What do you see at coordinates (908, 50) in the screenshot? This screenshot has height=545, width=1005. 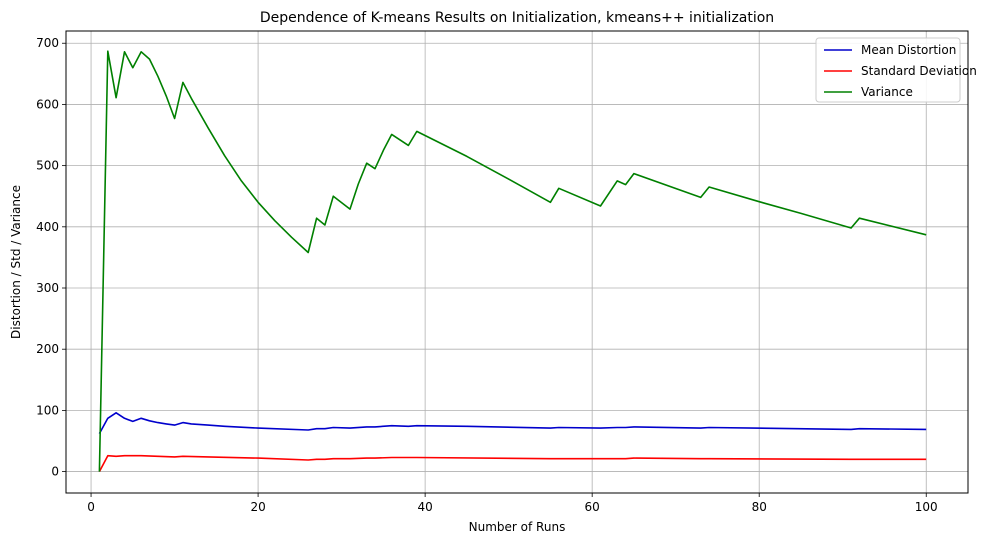 I see `legend-label-mean-distortion: Mean Distortion` at bounding box center [908, 50].